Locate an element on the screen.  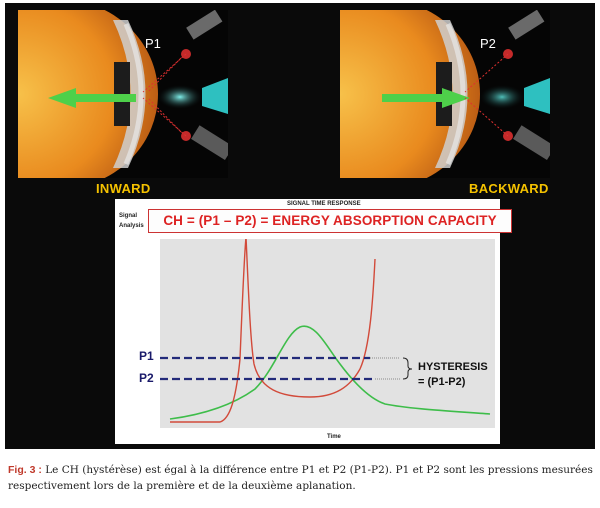
x-axis-label: Time is located at coordinates (334, 437).